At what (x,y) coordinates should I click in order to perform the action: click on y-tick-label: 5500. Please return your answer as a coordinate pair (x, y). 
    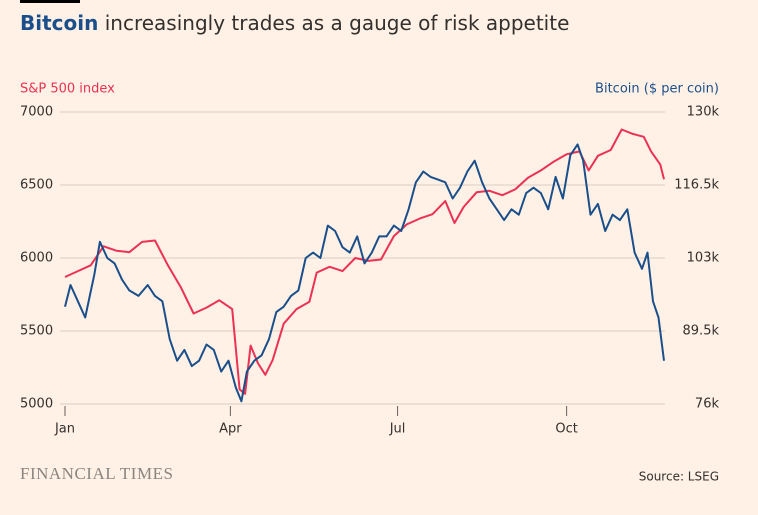
    Looking at the image, I should click on (36, 331).